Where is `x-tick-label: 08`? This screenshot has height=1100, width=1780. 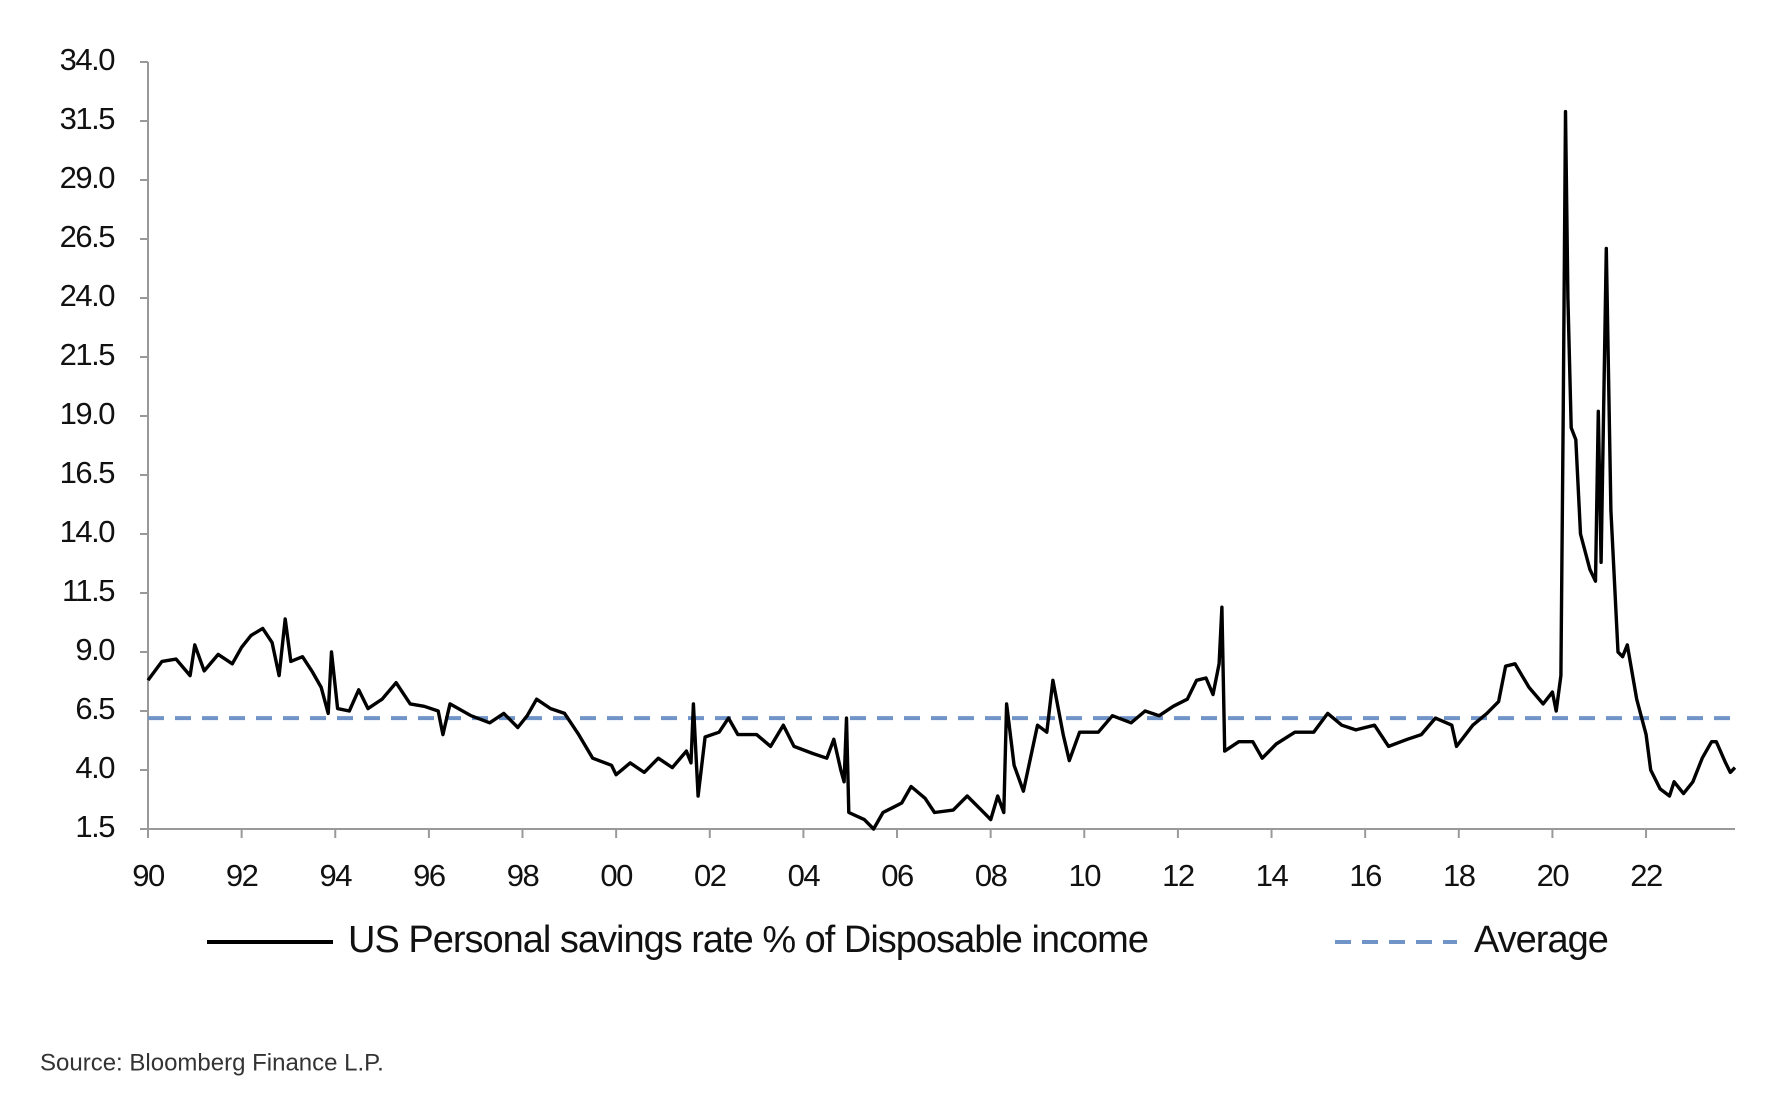
x-tick-label: 08 is located at coordinates (991, 875).